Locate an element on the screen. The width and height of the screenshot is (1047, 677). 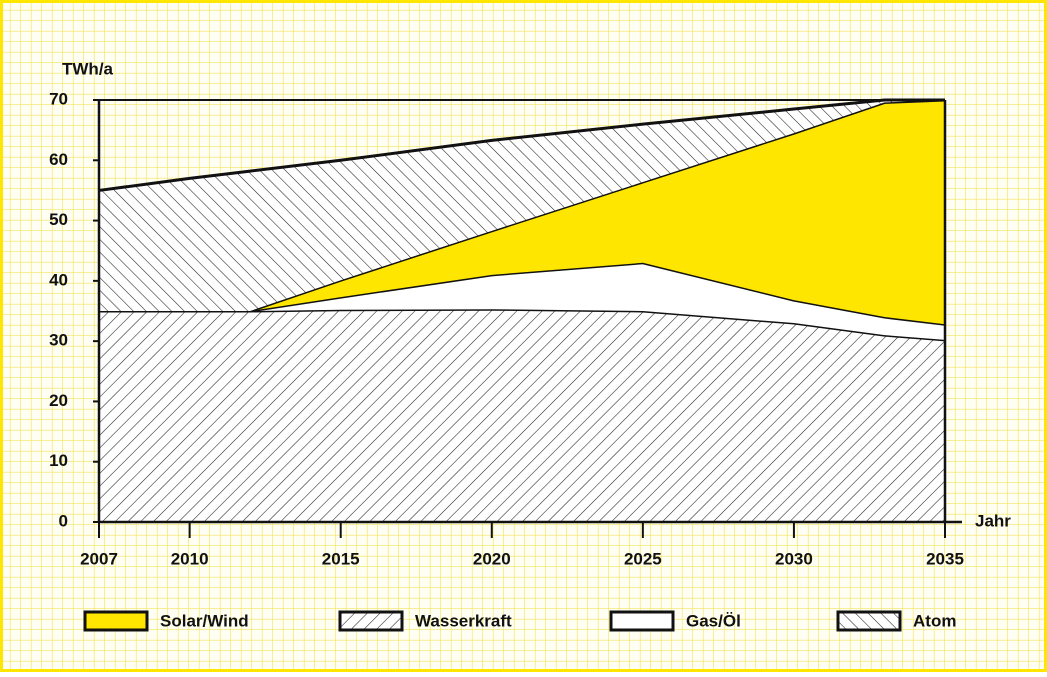
y-tick-label: 70 is located at coordinates (58, 98).